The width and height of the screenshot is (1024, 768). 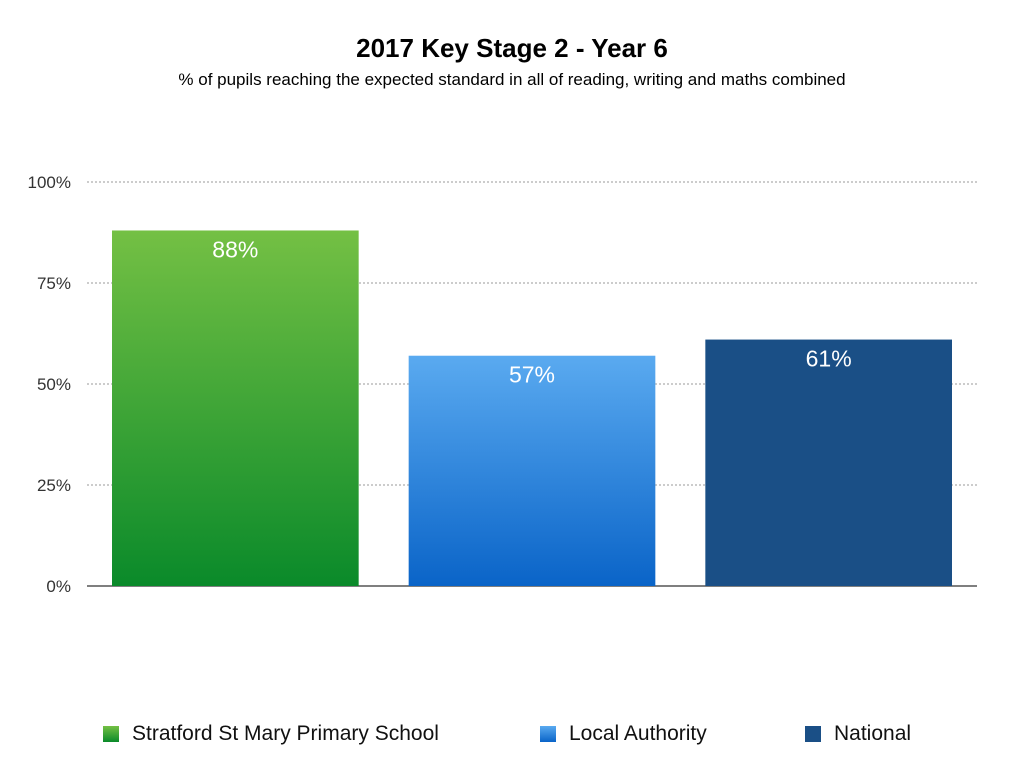 What do you see at coordinates (638, 733) in the screenshot?
I see `legend-label: Local Authority` at bounding box center [638, 733].